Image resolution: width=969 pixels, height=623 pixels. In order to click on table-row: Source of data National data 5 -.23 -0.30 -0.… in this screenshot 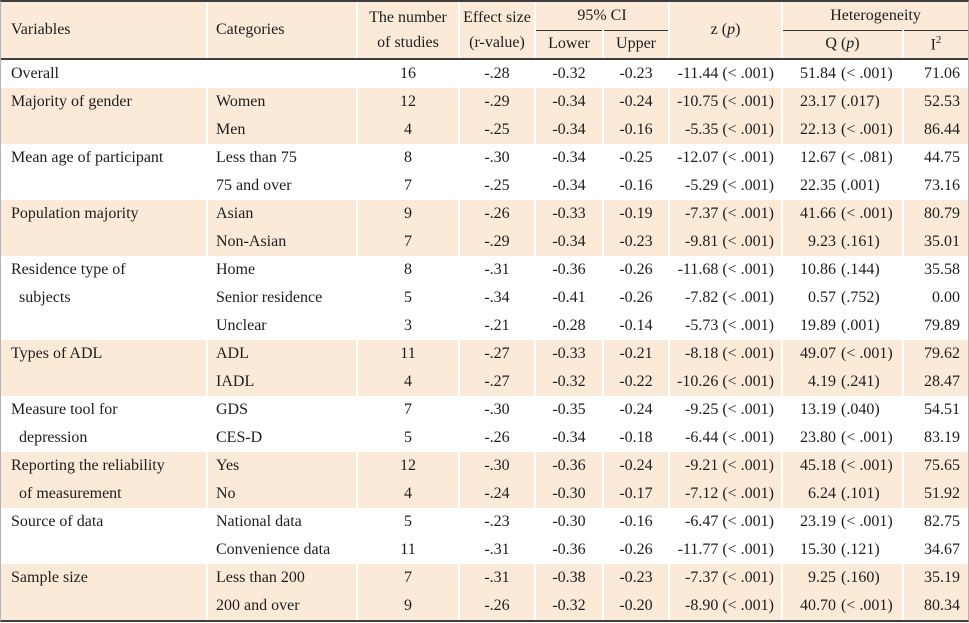, I will do `click(485, 536)`.